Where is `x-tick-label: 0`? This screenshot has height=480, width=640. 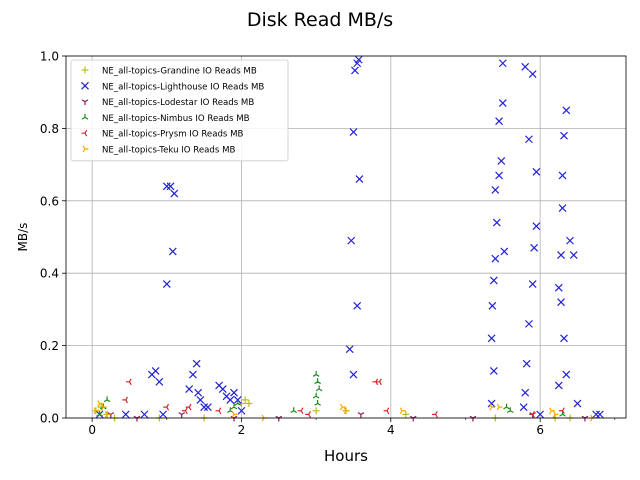 x-tick-label: 0 is located at coordinates (92, 430).